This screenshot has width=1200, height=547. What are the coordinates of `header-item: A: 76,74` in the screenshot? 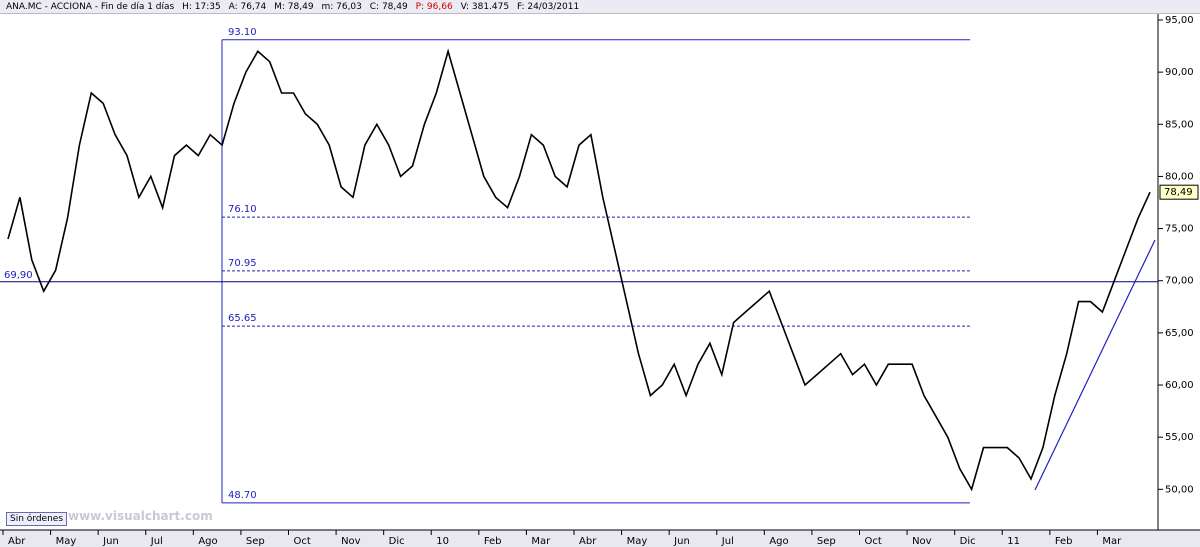 It's located at (247, 7).